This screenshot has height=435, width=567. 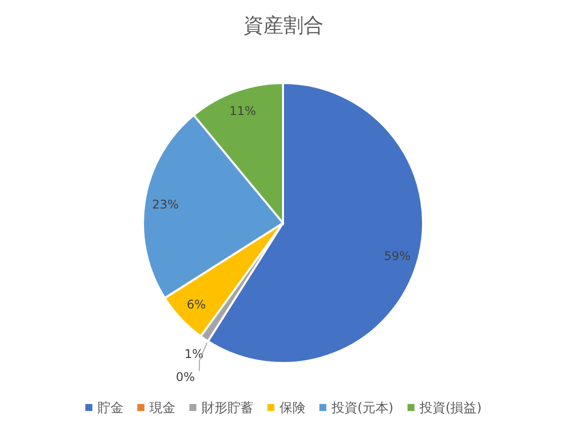 What do you see at coordinates (292, 408) in the screenshot?
I see `legend-label: 保険` at bounding box center [292, 408].